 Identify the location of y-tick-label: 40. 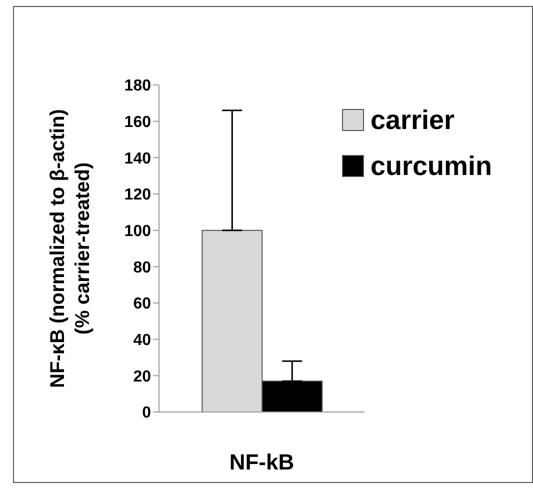
(142, 341).